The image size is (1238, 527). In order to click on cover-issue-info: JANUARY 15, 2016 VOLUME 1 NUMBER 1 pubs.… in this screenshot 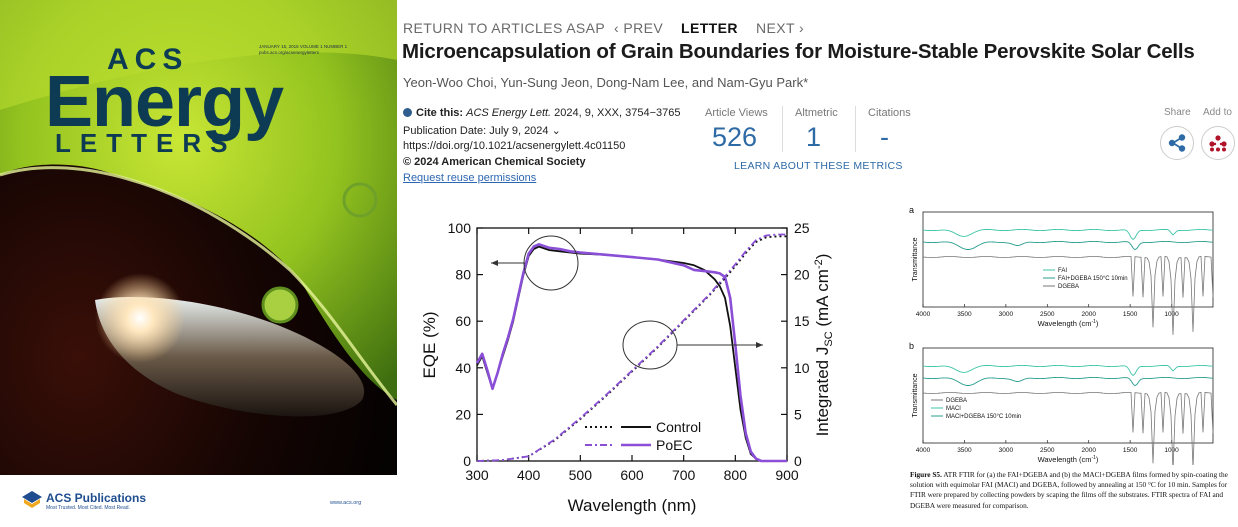, I will do `click(303, 49)`.